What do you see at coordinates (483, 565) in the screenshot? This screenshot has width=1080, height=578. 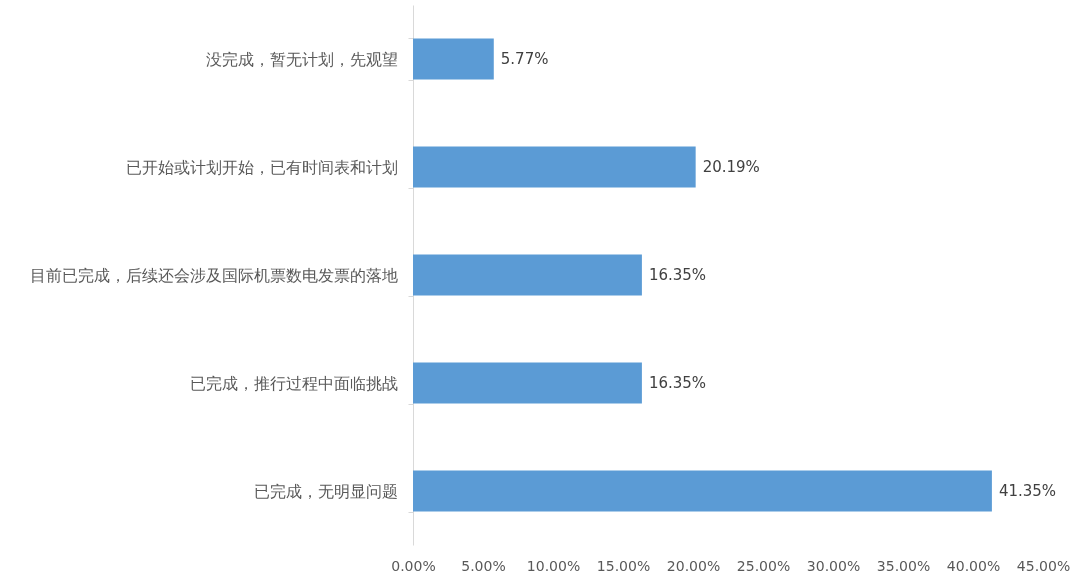 I see `x-tick-label: 5.00%` at bounding box center [483, 565].